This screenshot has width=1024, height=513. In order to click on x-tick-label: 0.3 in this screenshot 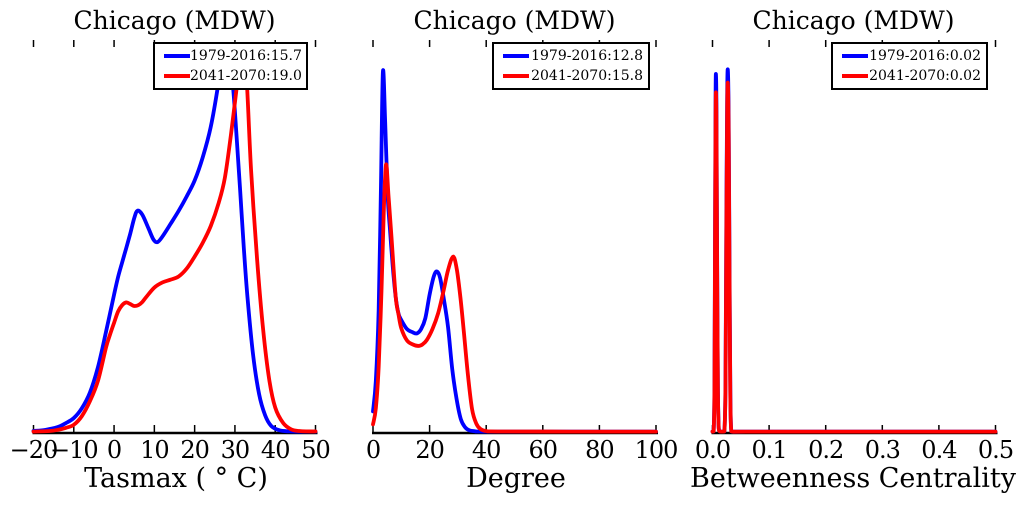, I will do `click(882, 450)`.